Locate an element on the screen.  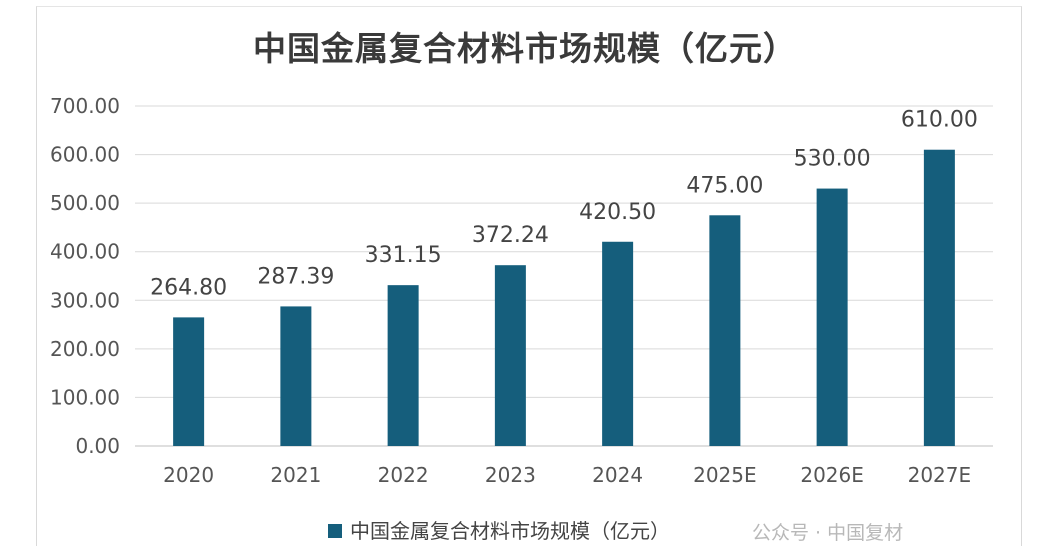
x-tick-label-2022: 2022 is located at coordinates (403, 475).